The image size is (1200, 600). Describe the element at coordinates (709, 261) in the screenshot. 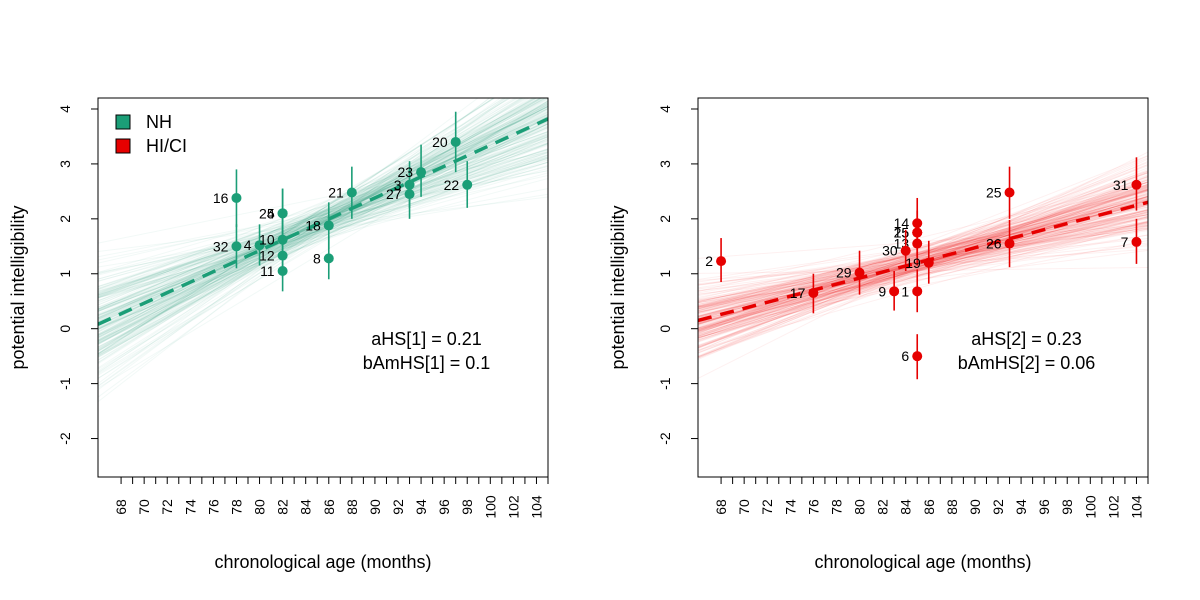

I see `point-label: 2` at that location.